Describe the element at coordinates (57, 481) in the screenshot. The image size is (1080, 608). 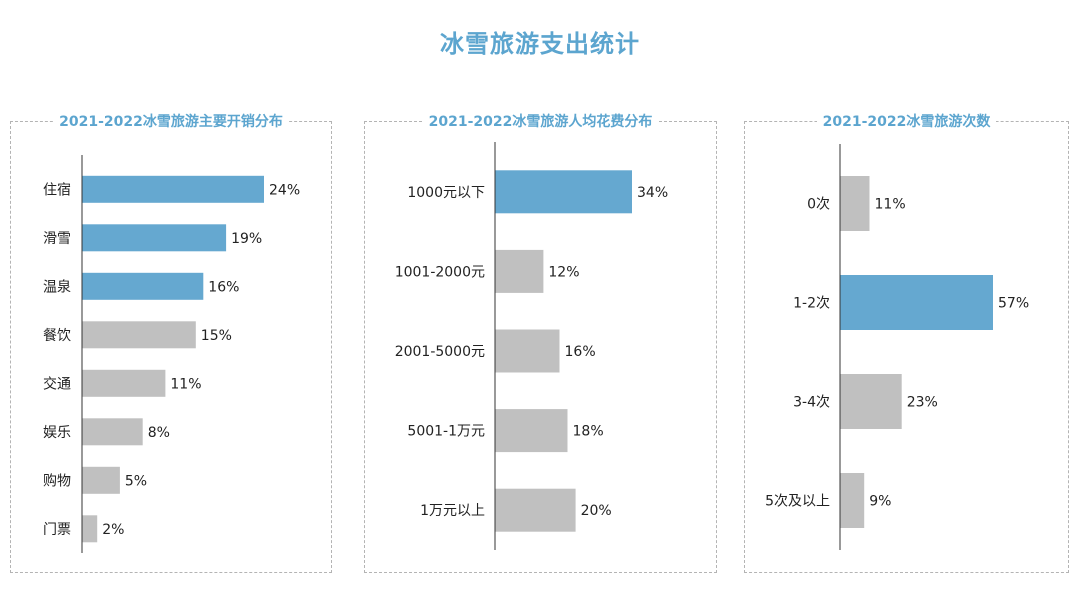
I see `category-label: 购物` at that location.